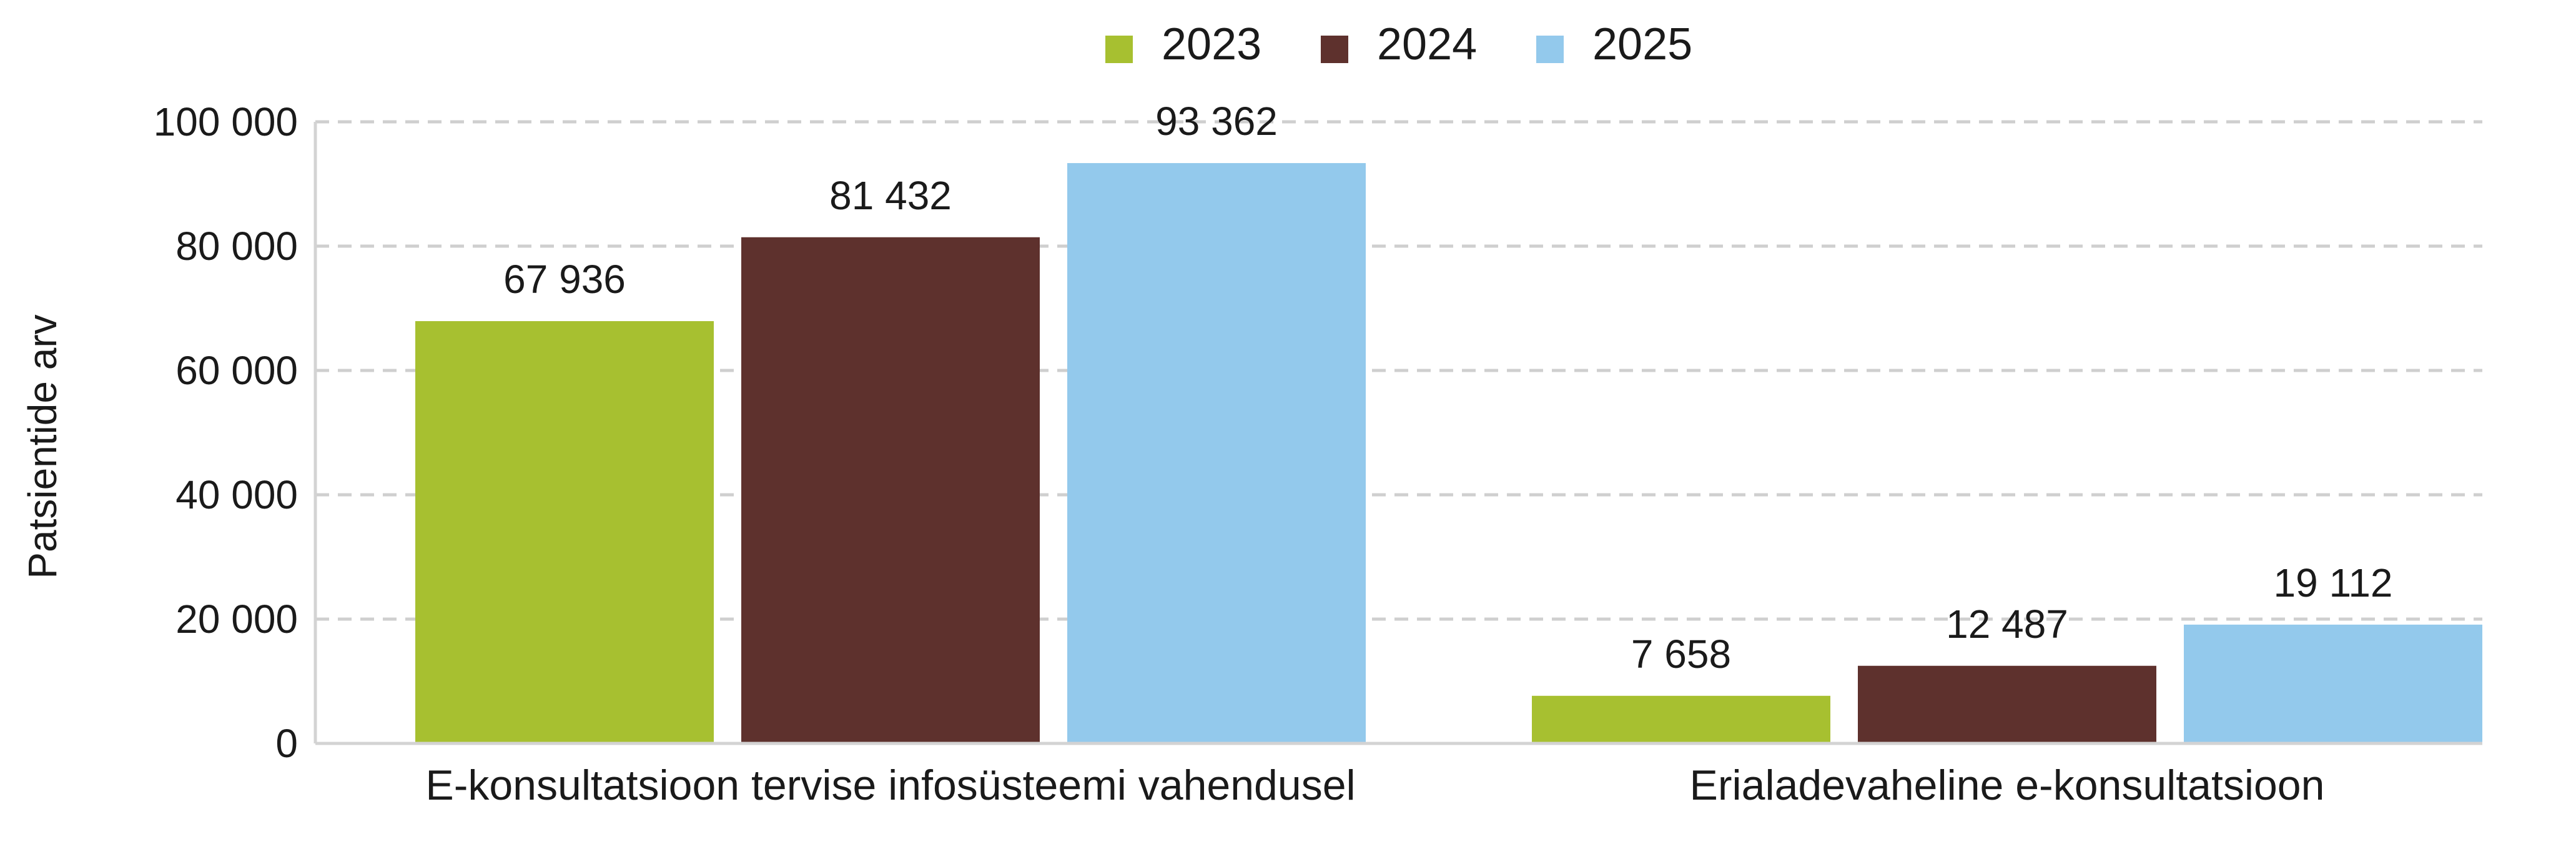  Describe the element at coordinates (1550, 49) in the screenshot. I see `legend-swatch-2025` at that location.